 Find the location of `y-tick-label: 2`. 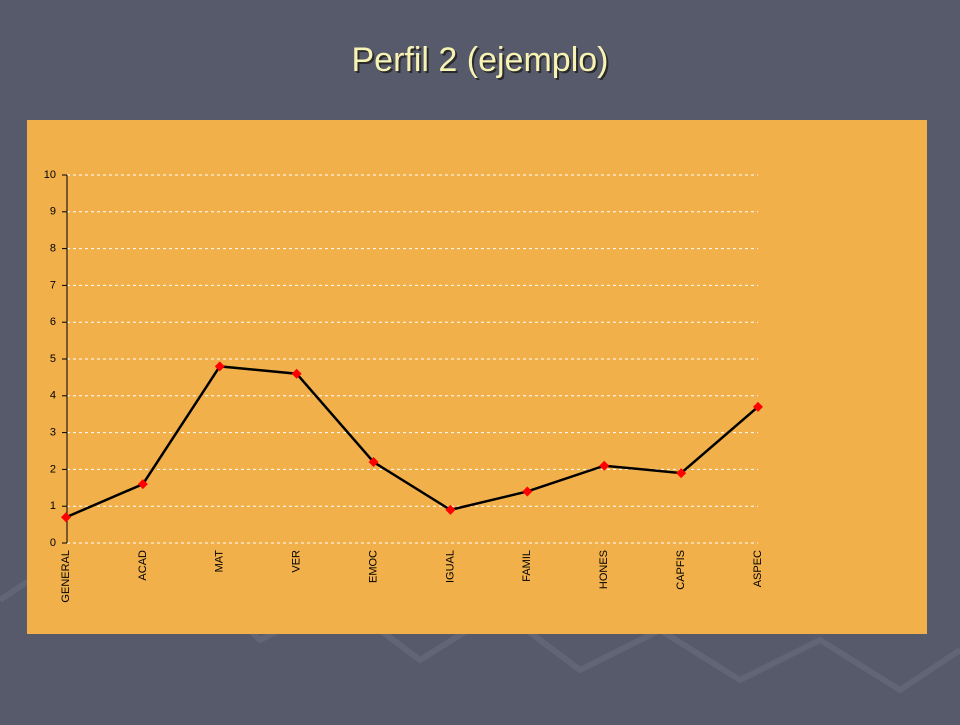

y-tick-label: 2 is located at coordinates (53, 469).